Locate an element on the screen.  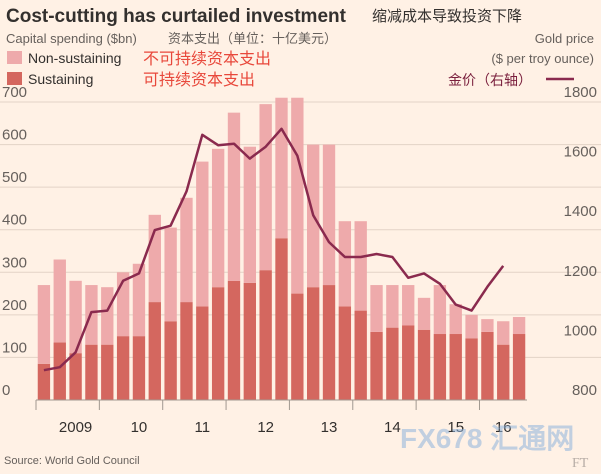
y-right-tick-label: 1400 is located at coordinates (580, 211).